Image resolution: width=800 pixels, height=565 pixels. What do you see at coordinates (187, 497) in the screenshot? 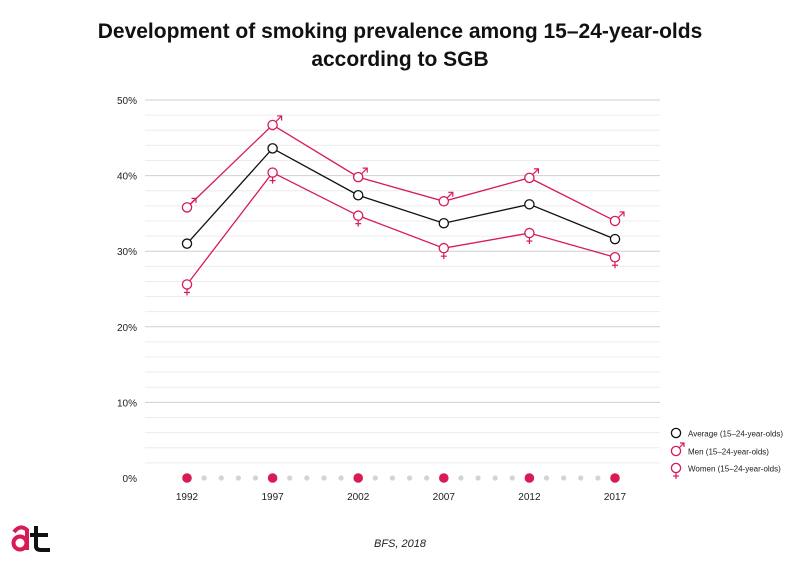
I see `x-tick-label: 1992` at bounding box center [187, 497].